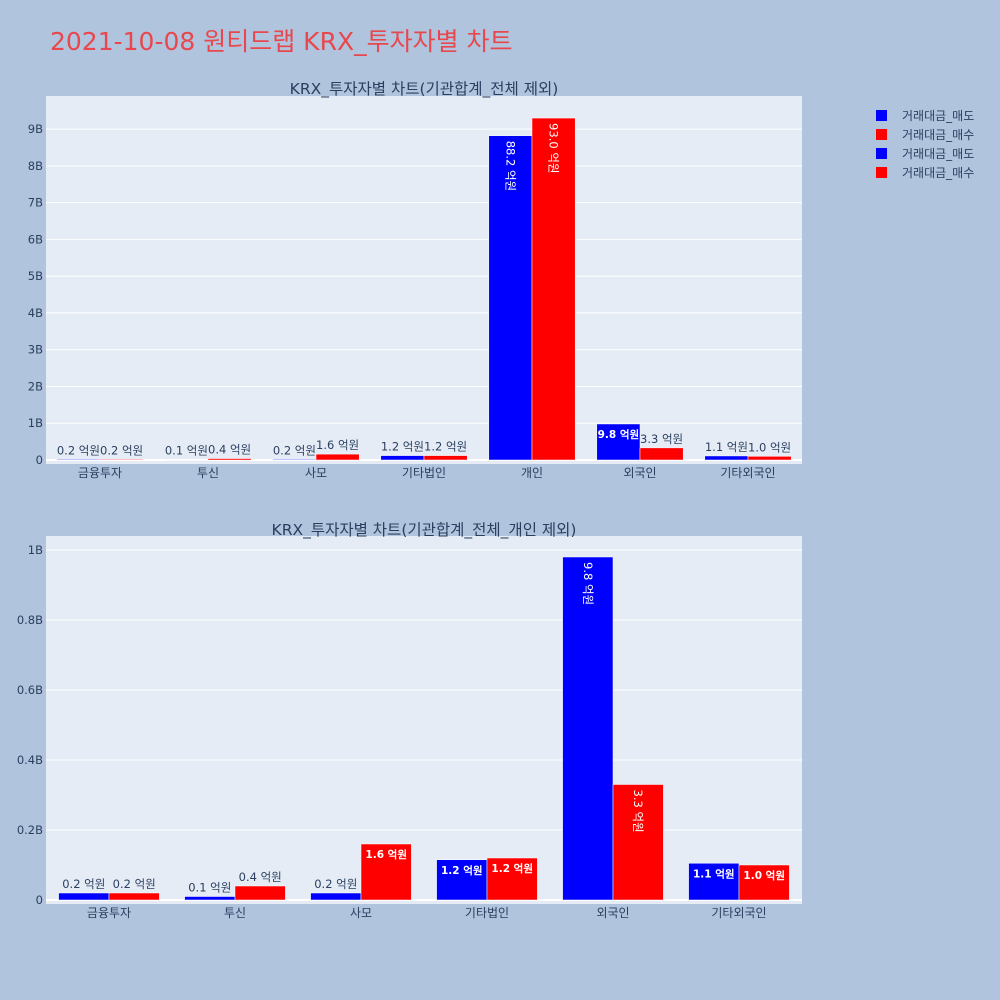 Image resolution: width=1000 pixels, height=1000 pixels. Describe the element at coordinates (35, 203) in the screenshot. I see `y-tick-label: 7B` at that location.